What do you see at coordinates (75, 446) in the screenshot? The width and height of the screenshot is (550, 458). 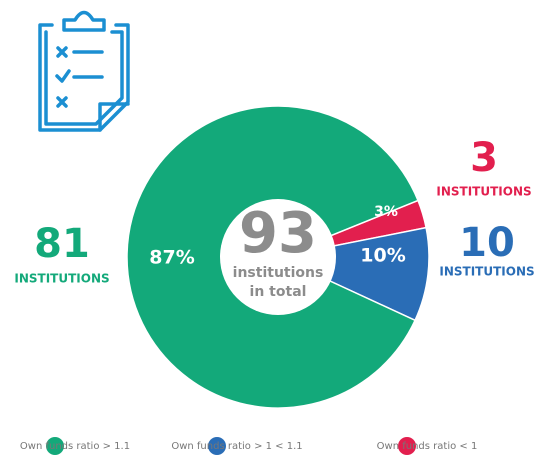 I see `legend-label: Own funds ratio > 1.1` at bounding box center [75, 446].